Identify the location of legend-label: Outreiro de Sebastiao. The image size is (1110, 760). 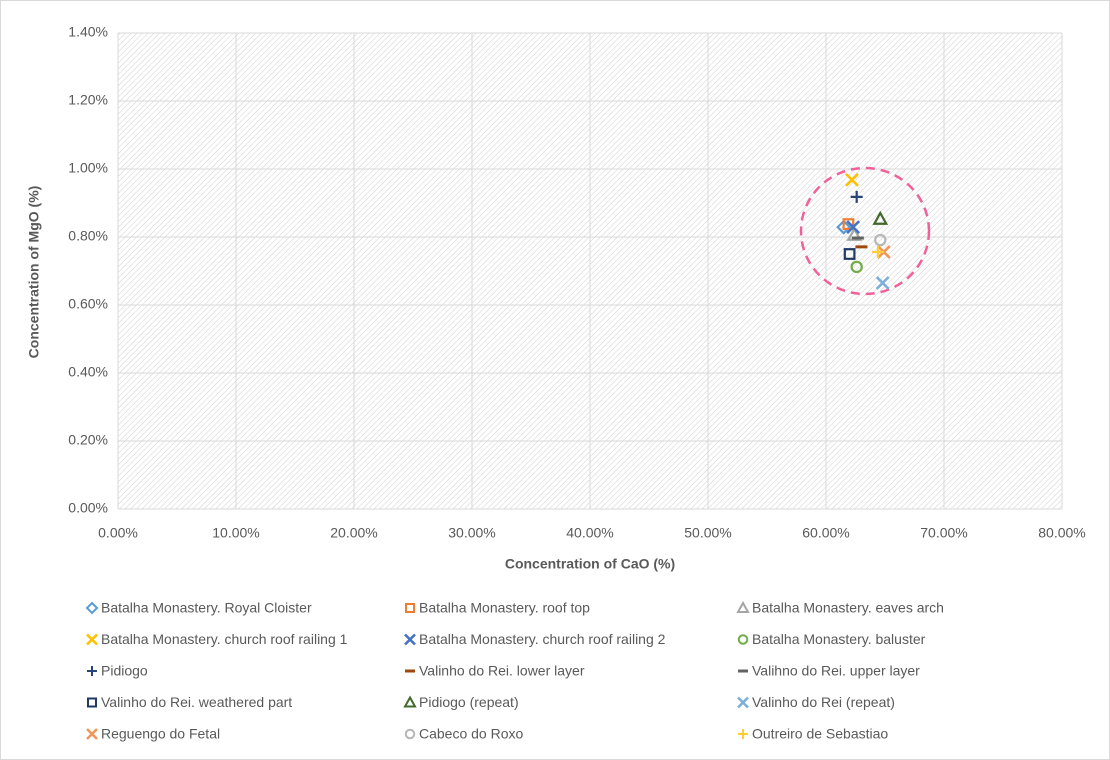
(820, 734).